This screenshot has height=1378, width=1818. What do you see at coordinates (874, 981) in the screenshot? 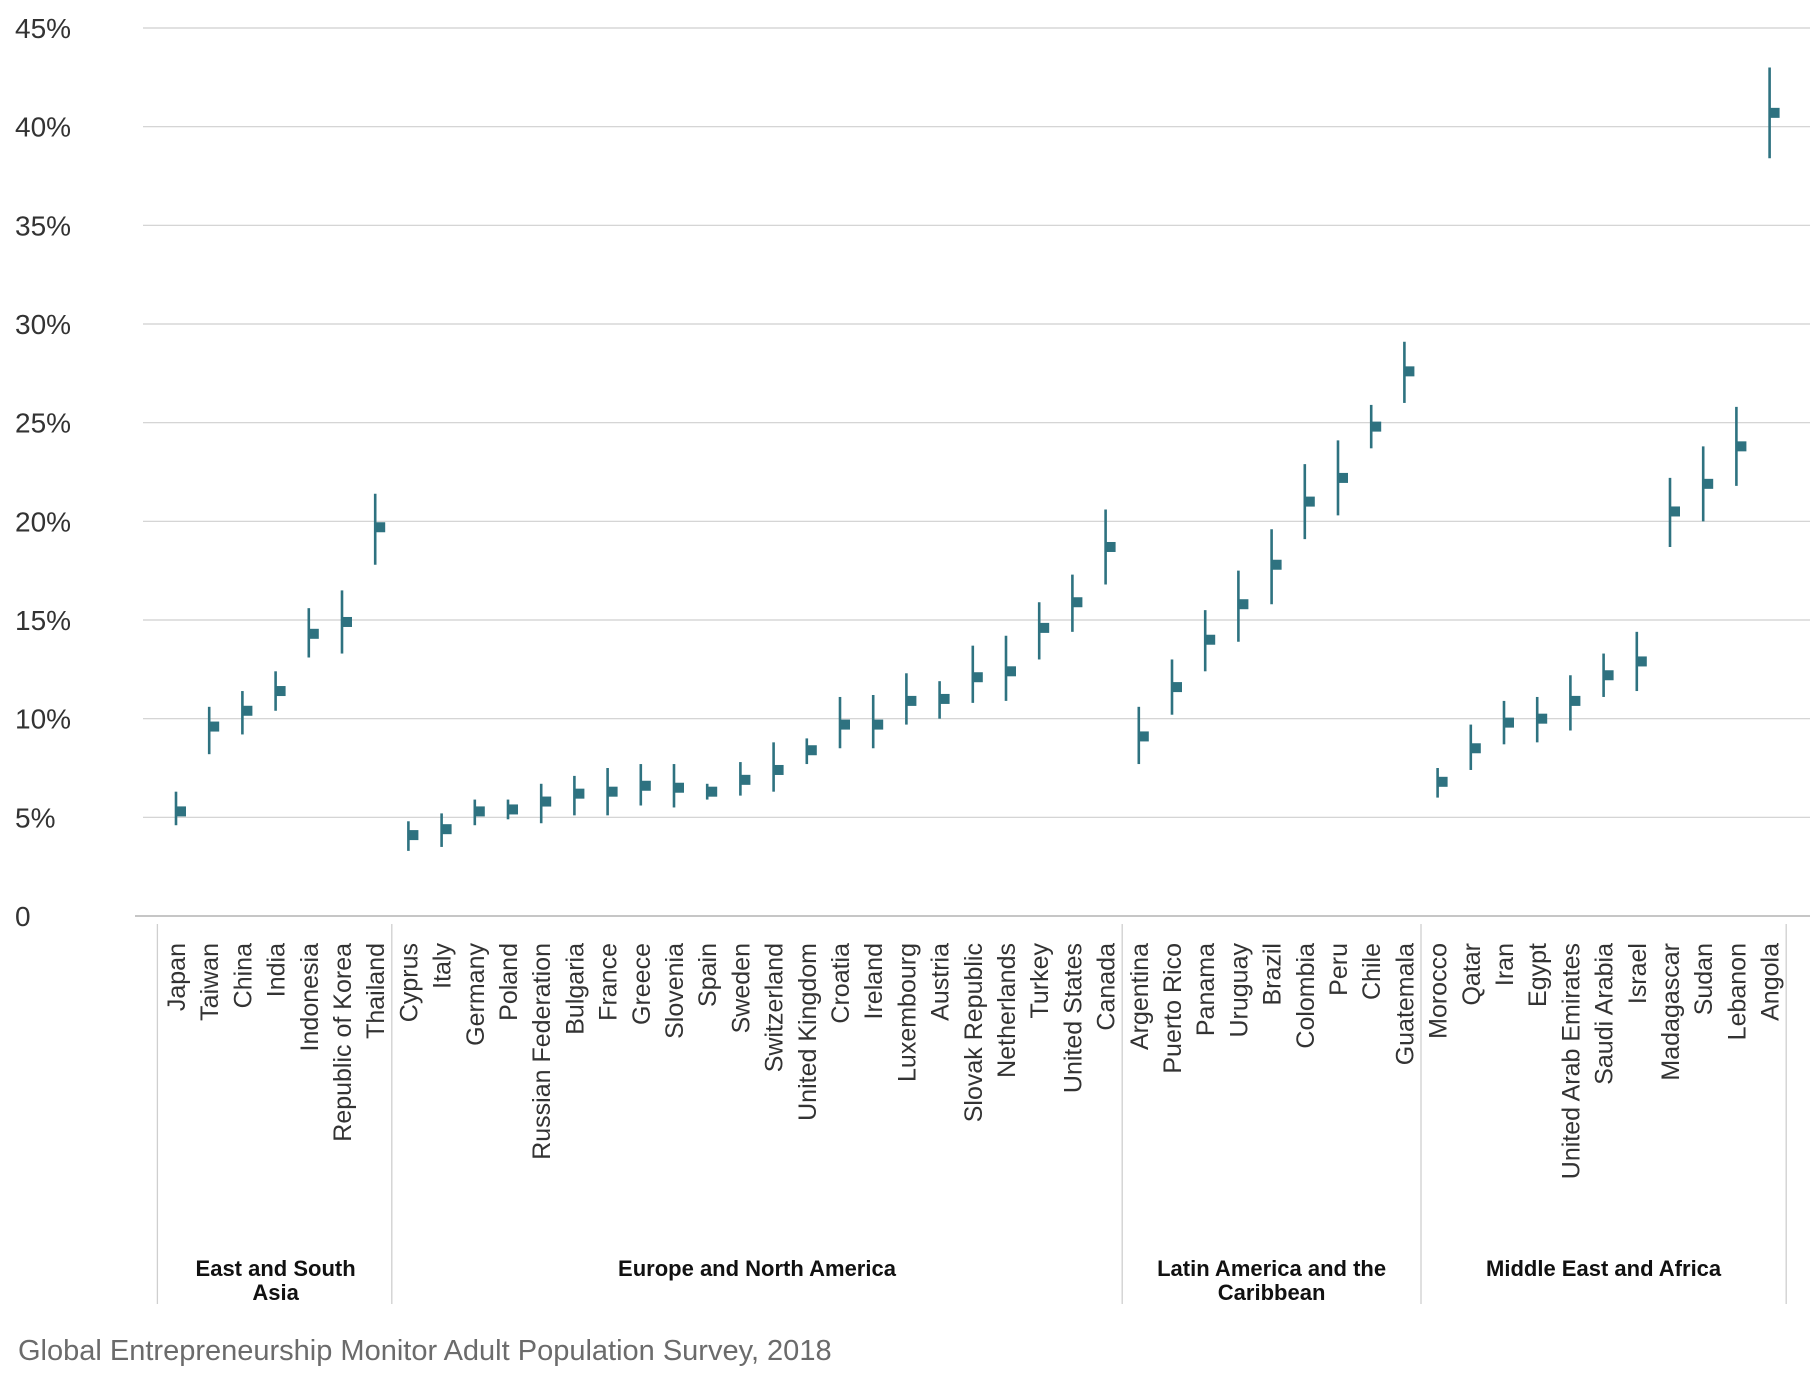
I see `country-label: Ireland` at bounding box center [874, 981].